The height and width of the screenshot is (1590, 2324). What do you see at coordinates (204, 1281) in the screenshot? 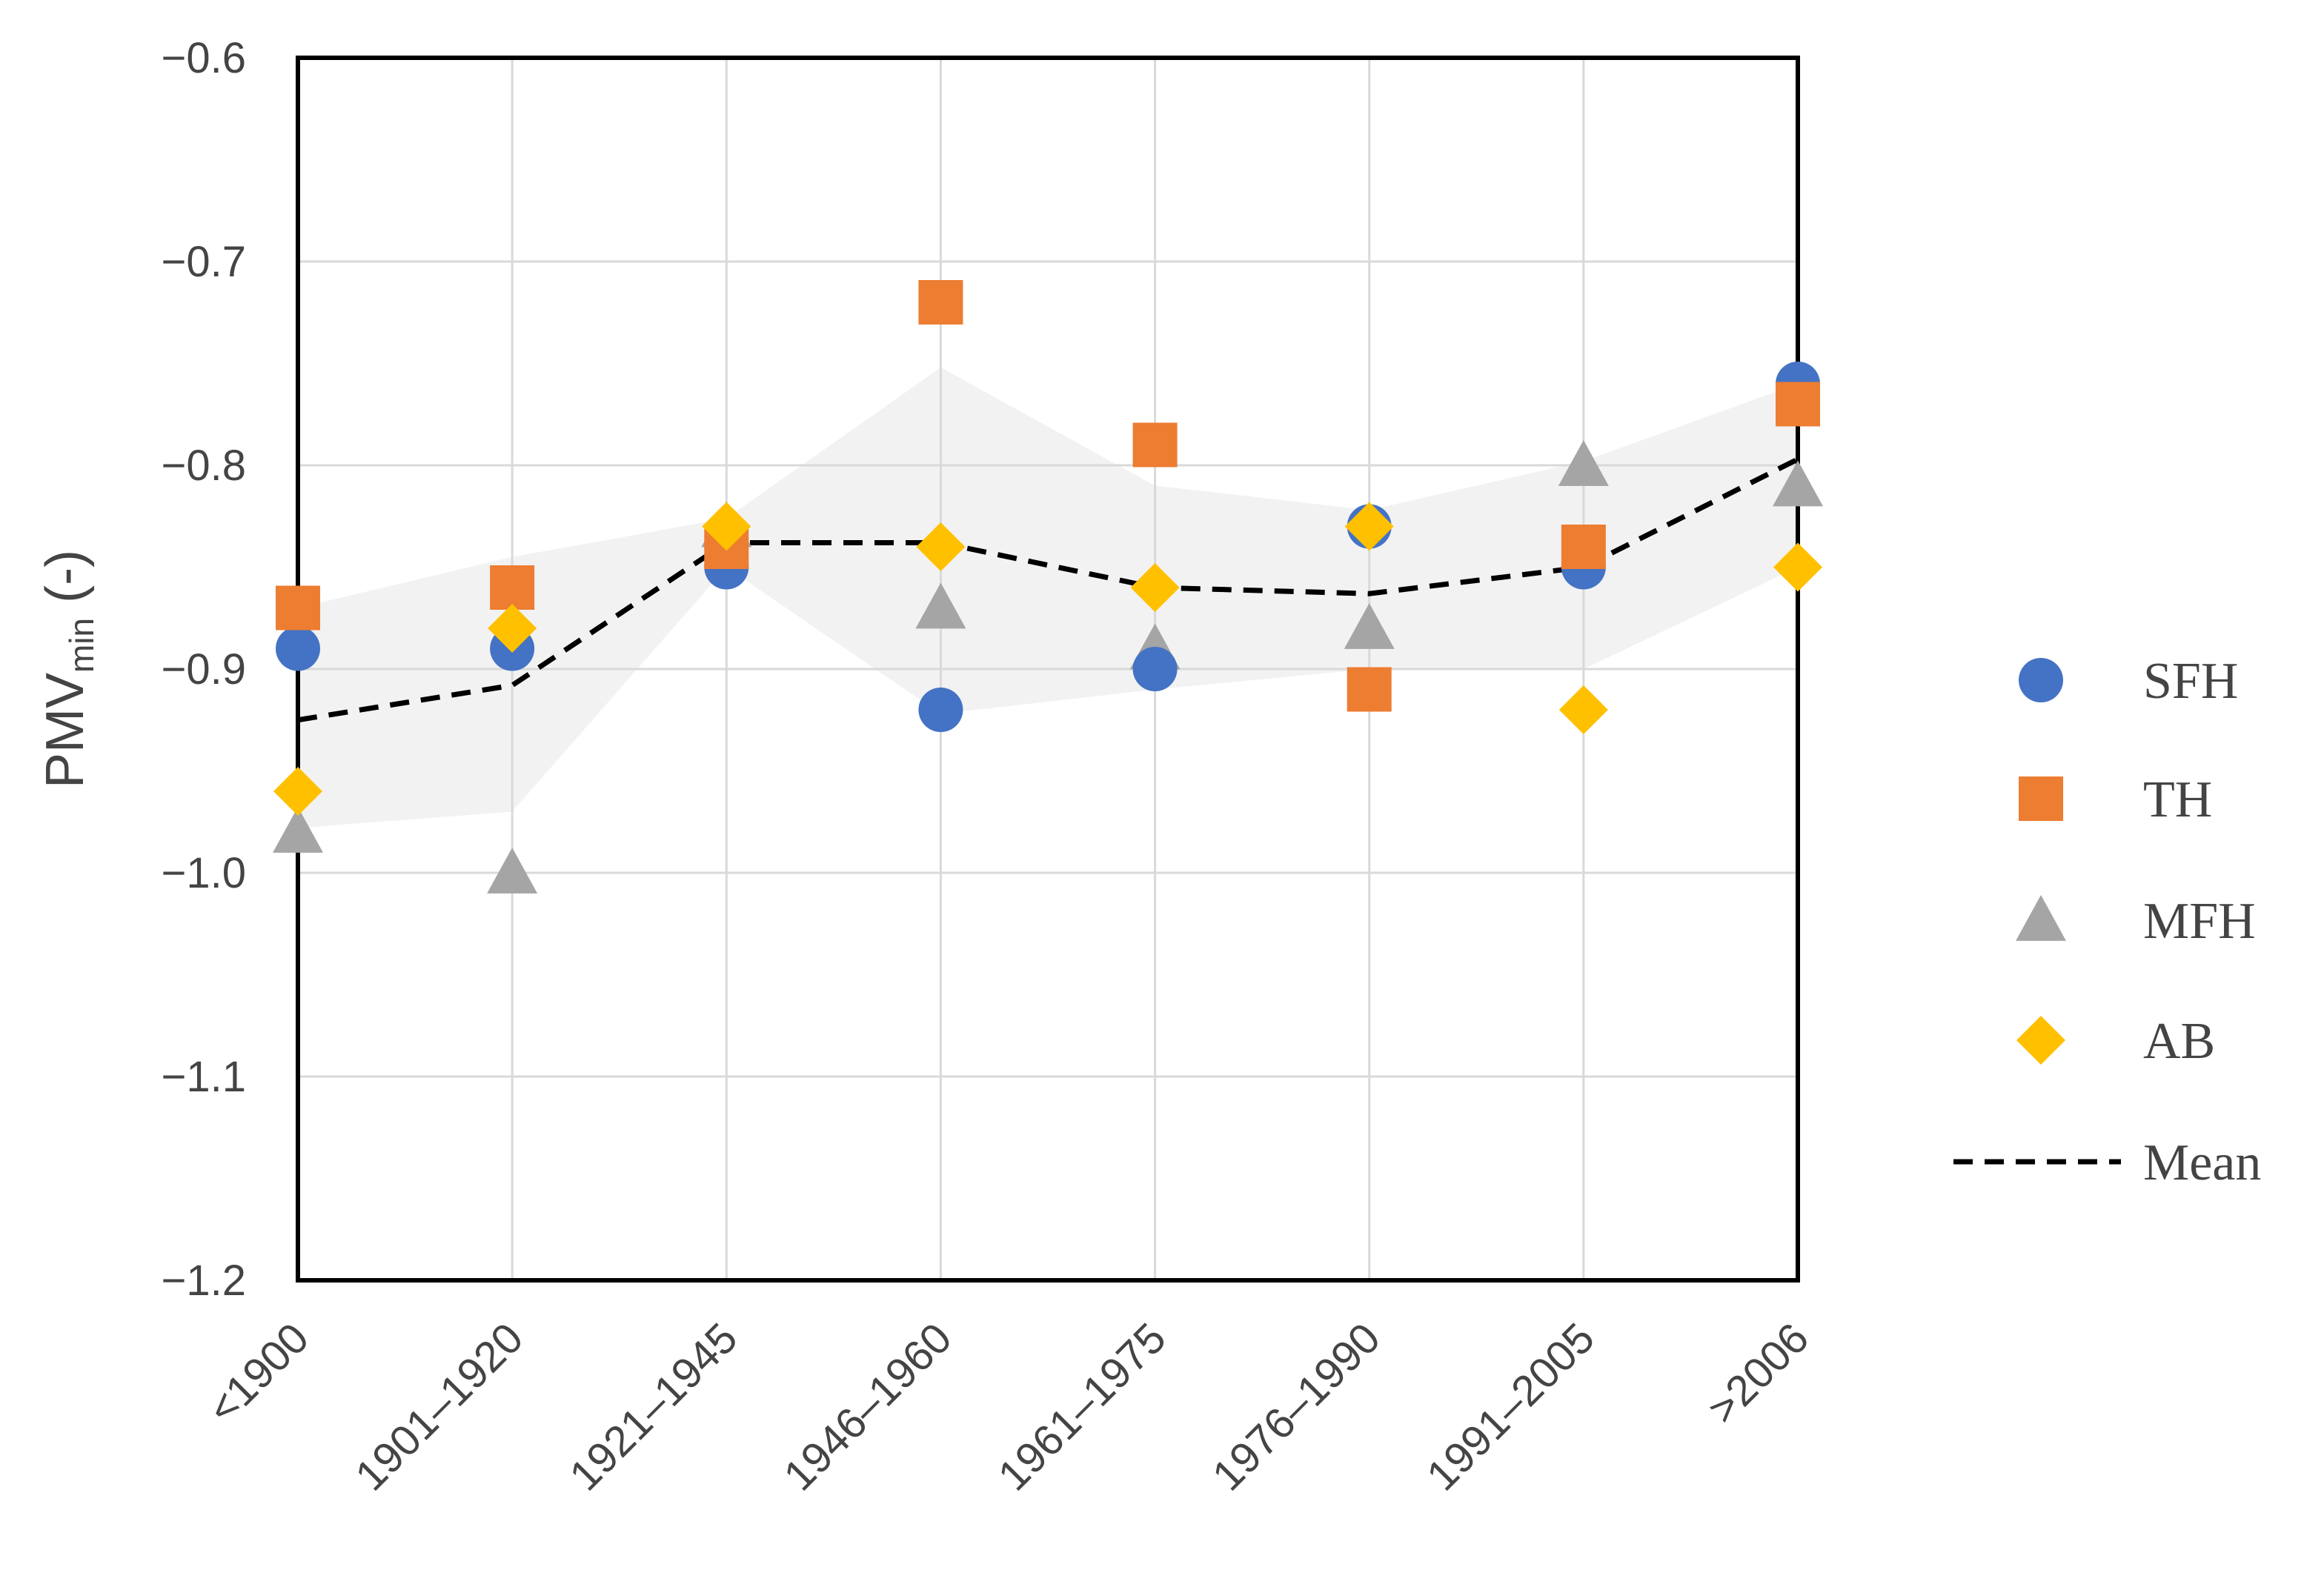
I see `y-tick-label: −1.2` at bounding box center [204, 1281].